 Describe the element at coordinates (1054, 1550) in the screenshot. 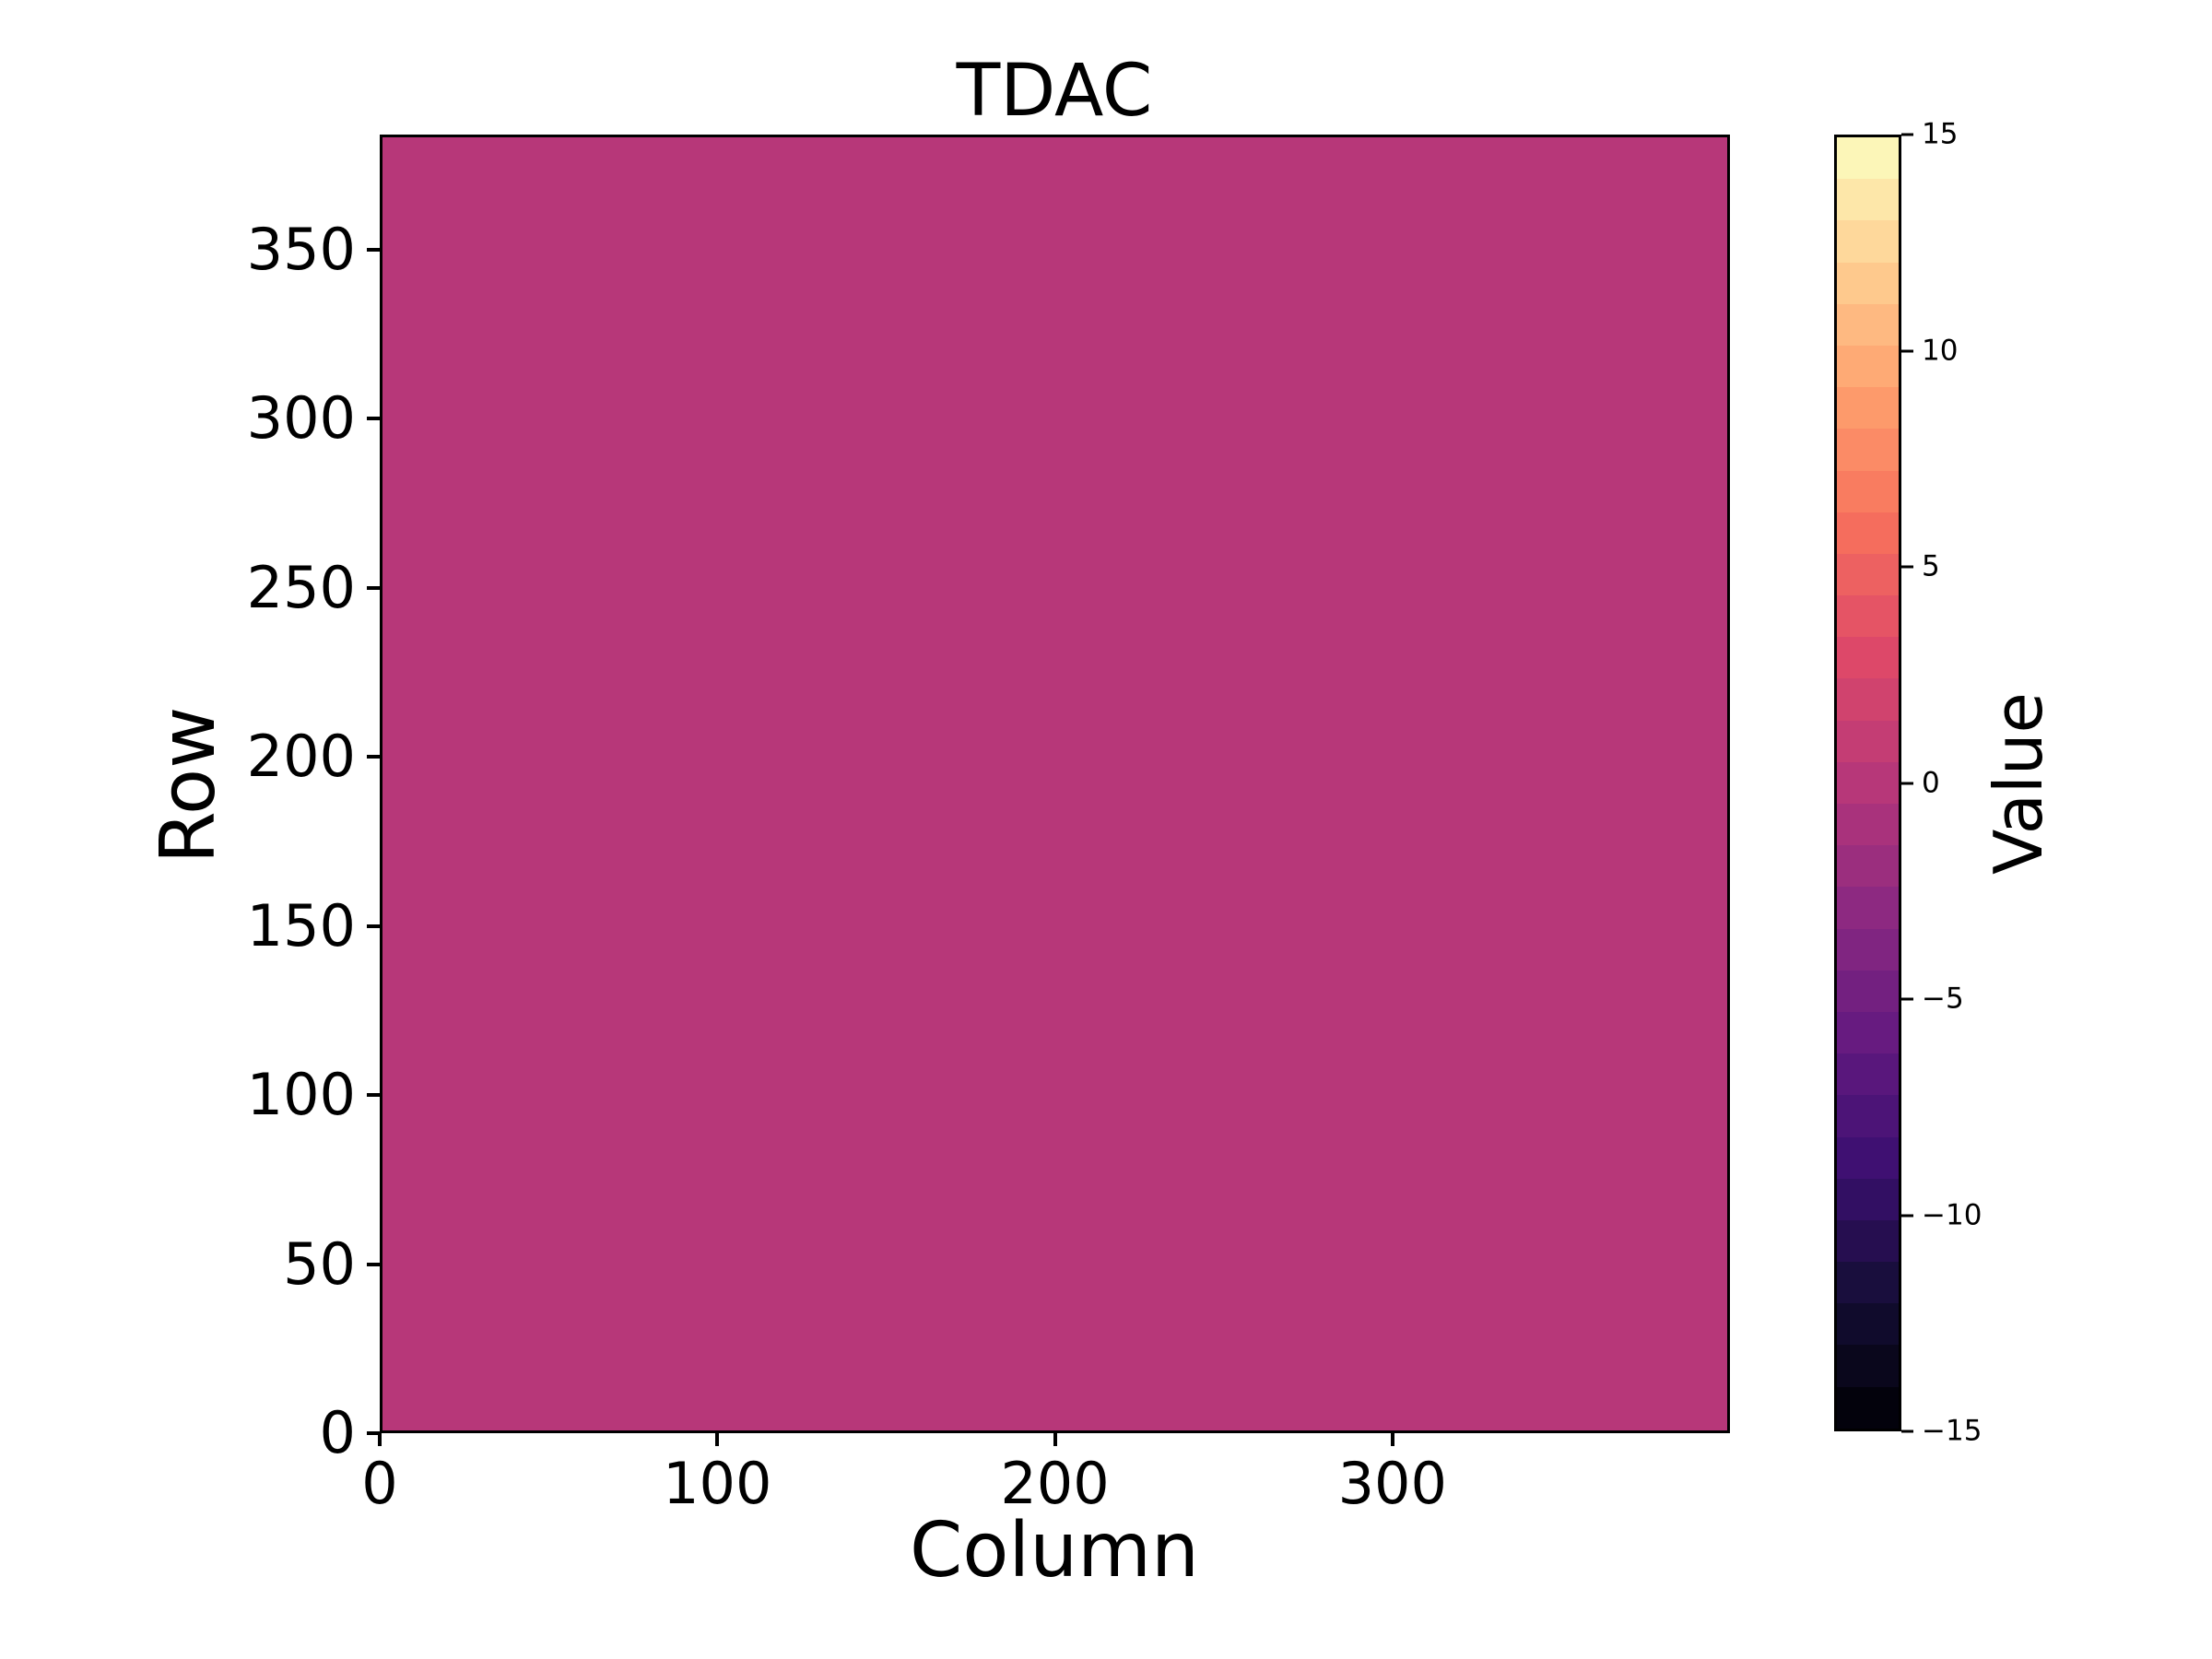

I see `x-axis-label: Column` at that location.